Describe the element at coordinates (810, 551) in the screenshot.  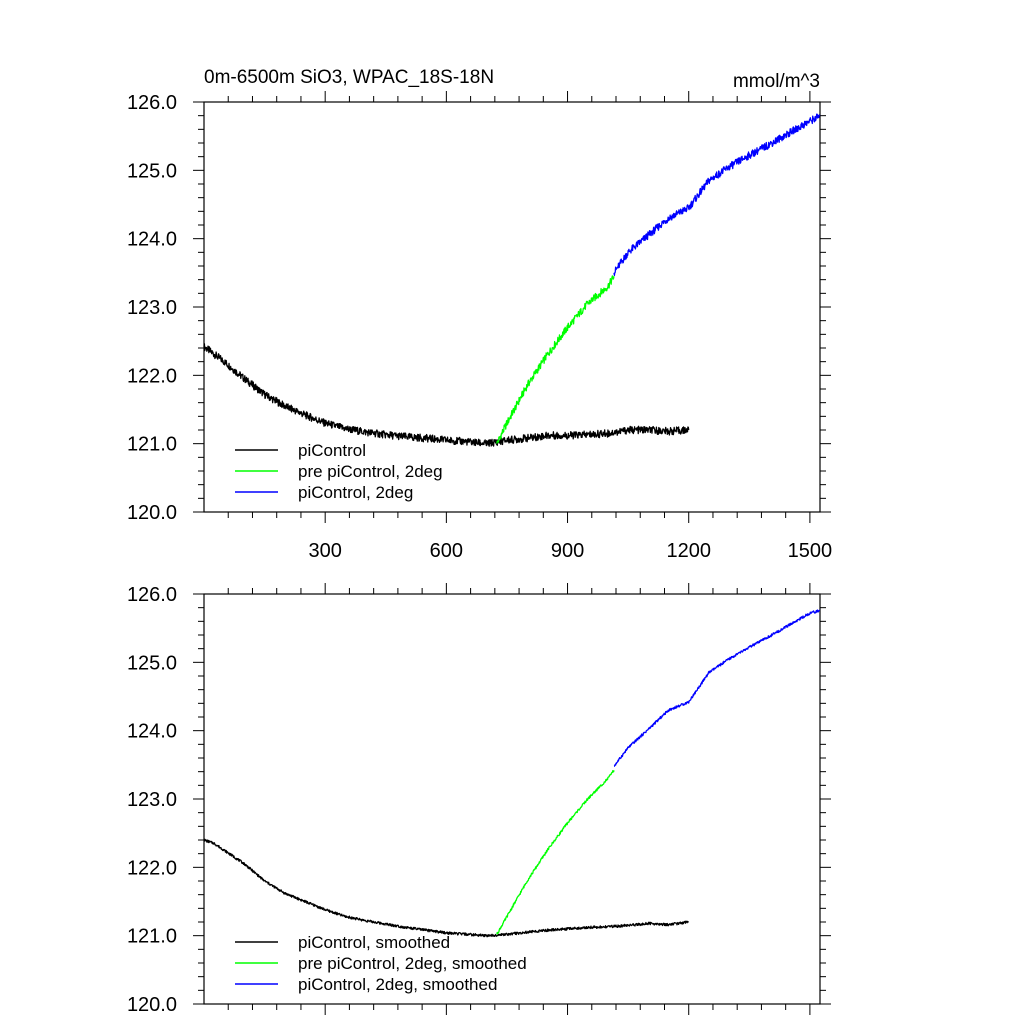
I see `x-tick-label: 1500` at that location.